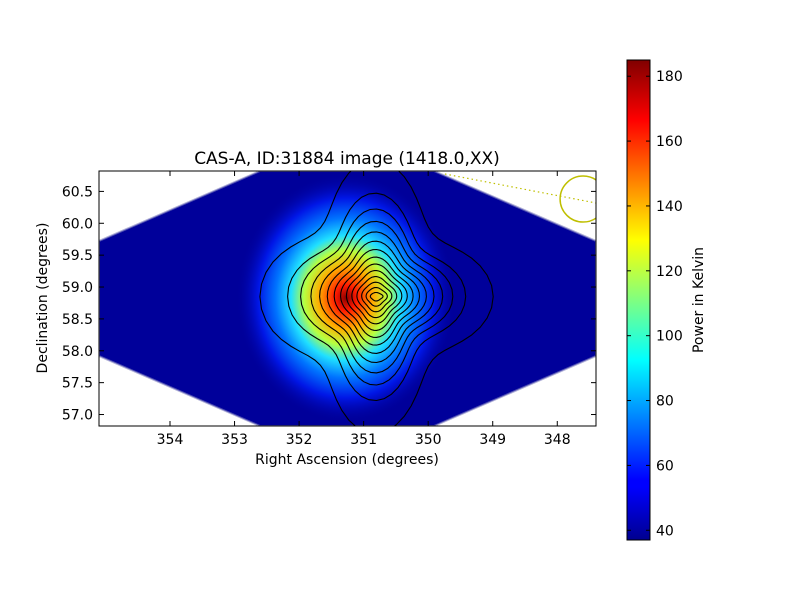 The width and height of the screenshot is (800, 600). I want to click on colorbar-tick-label: 180, so click(669, 77).